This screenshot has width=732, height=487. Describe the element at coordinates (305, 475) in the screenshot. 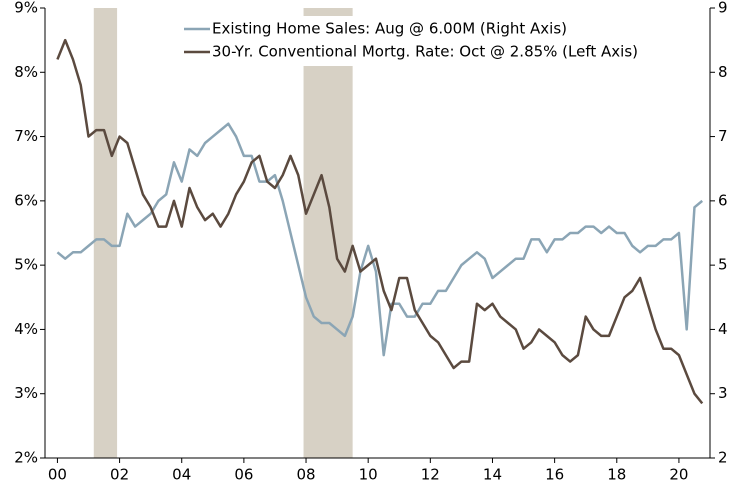

I see `x-tick-label: 08` at that location.